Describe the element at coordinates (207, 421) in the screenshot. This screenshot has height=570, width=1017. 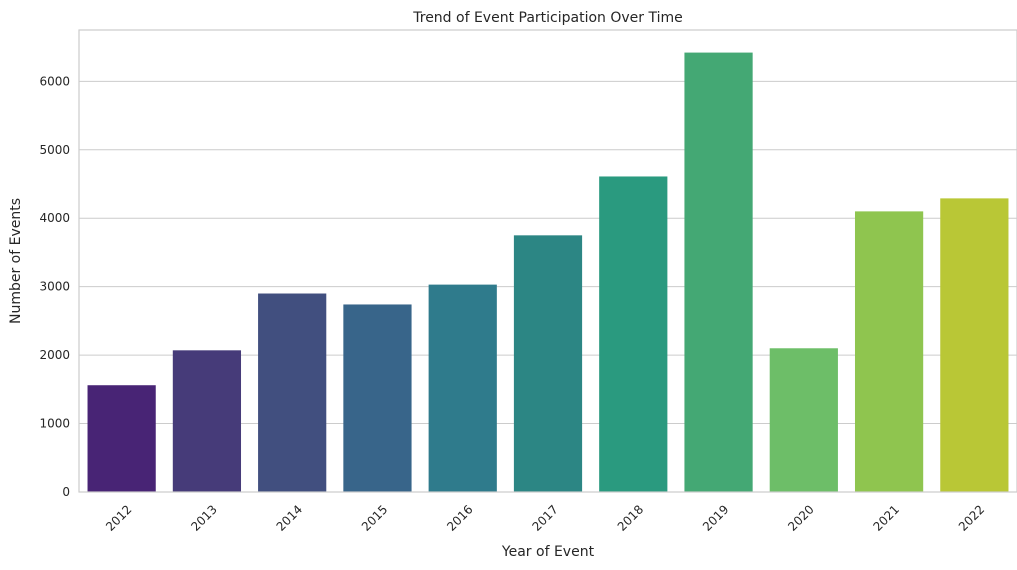
I see `bar-2013` at that location.